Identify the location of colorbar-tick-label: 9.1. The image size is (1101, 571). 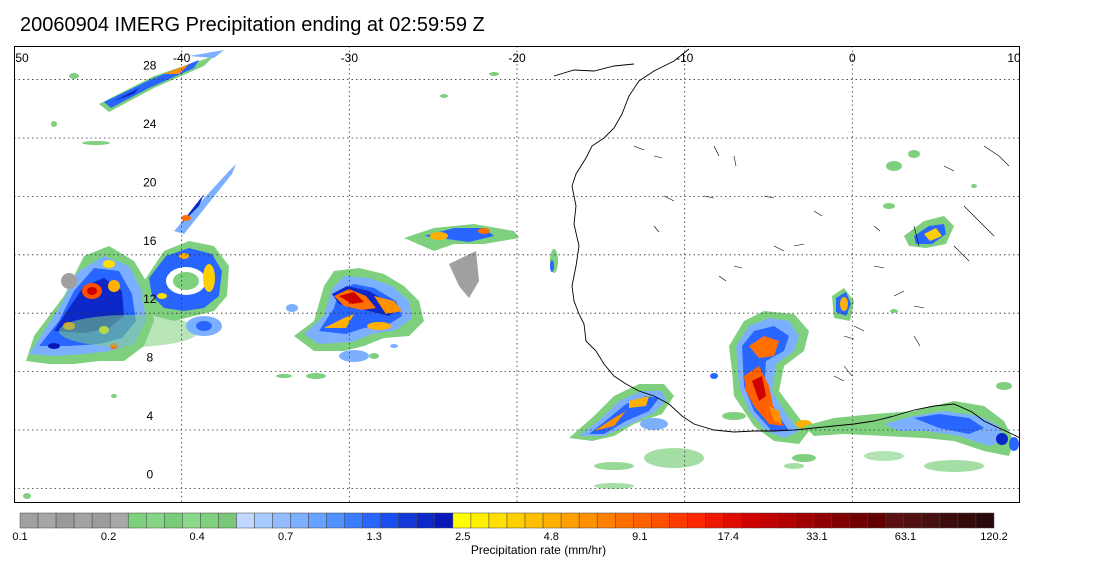
(639, 537).